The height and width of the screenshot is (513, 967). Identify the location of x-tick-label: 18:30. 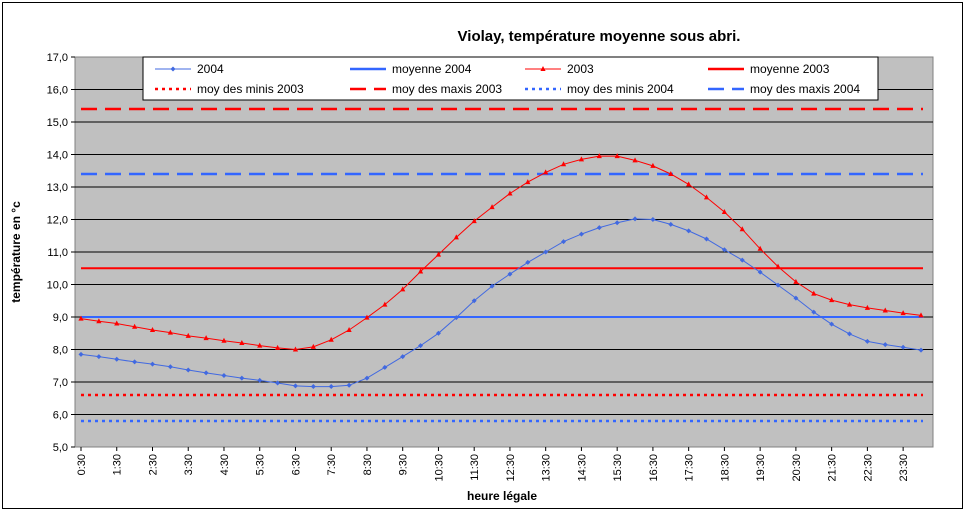
(725, 468).